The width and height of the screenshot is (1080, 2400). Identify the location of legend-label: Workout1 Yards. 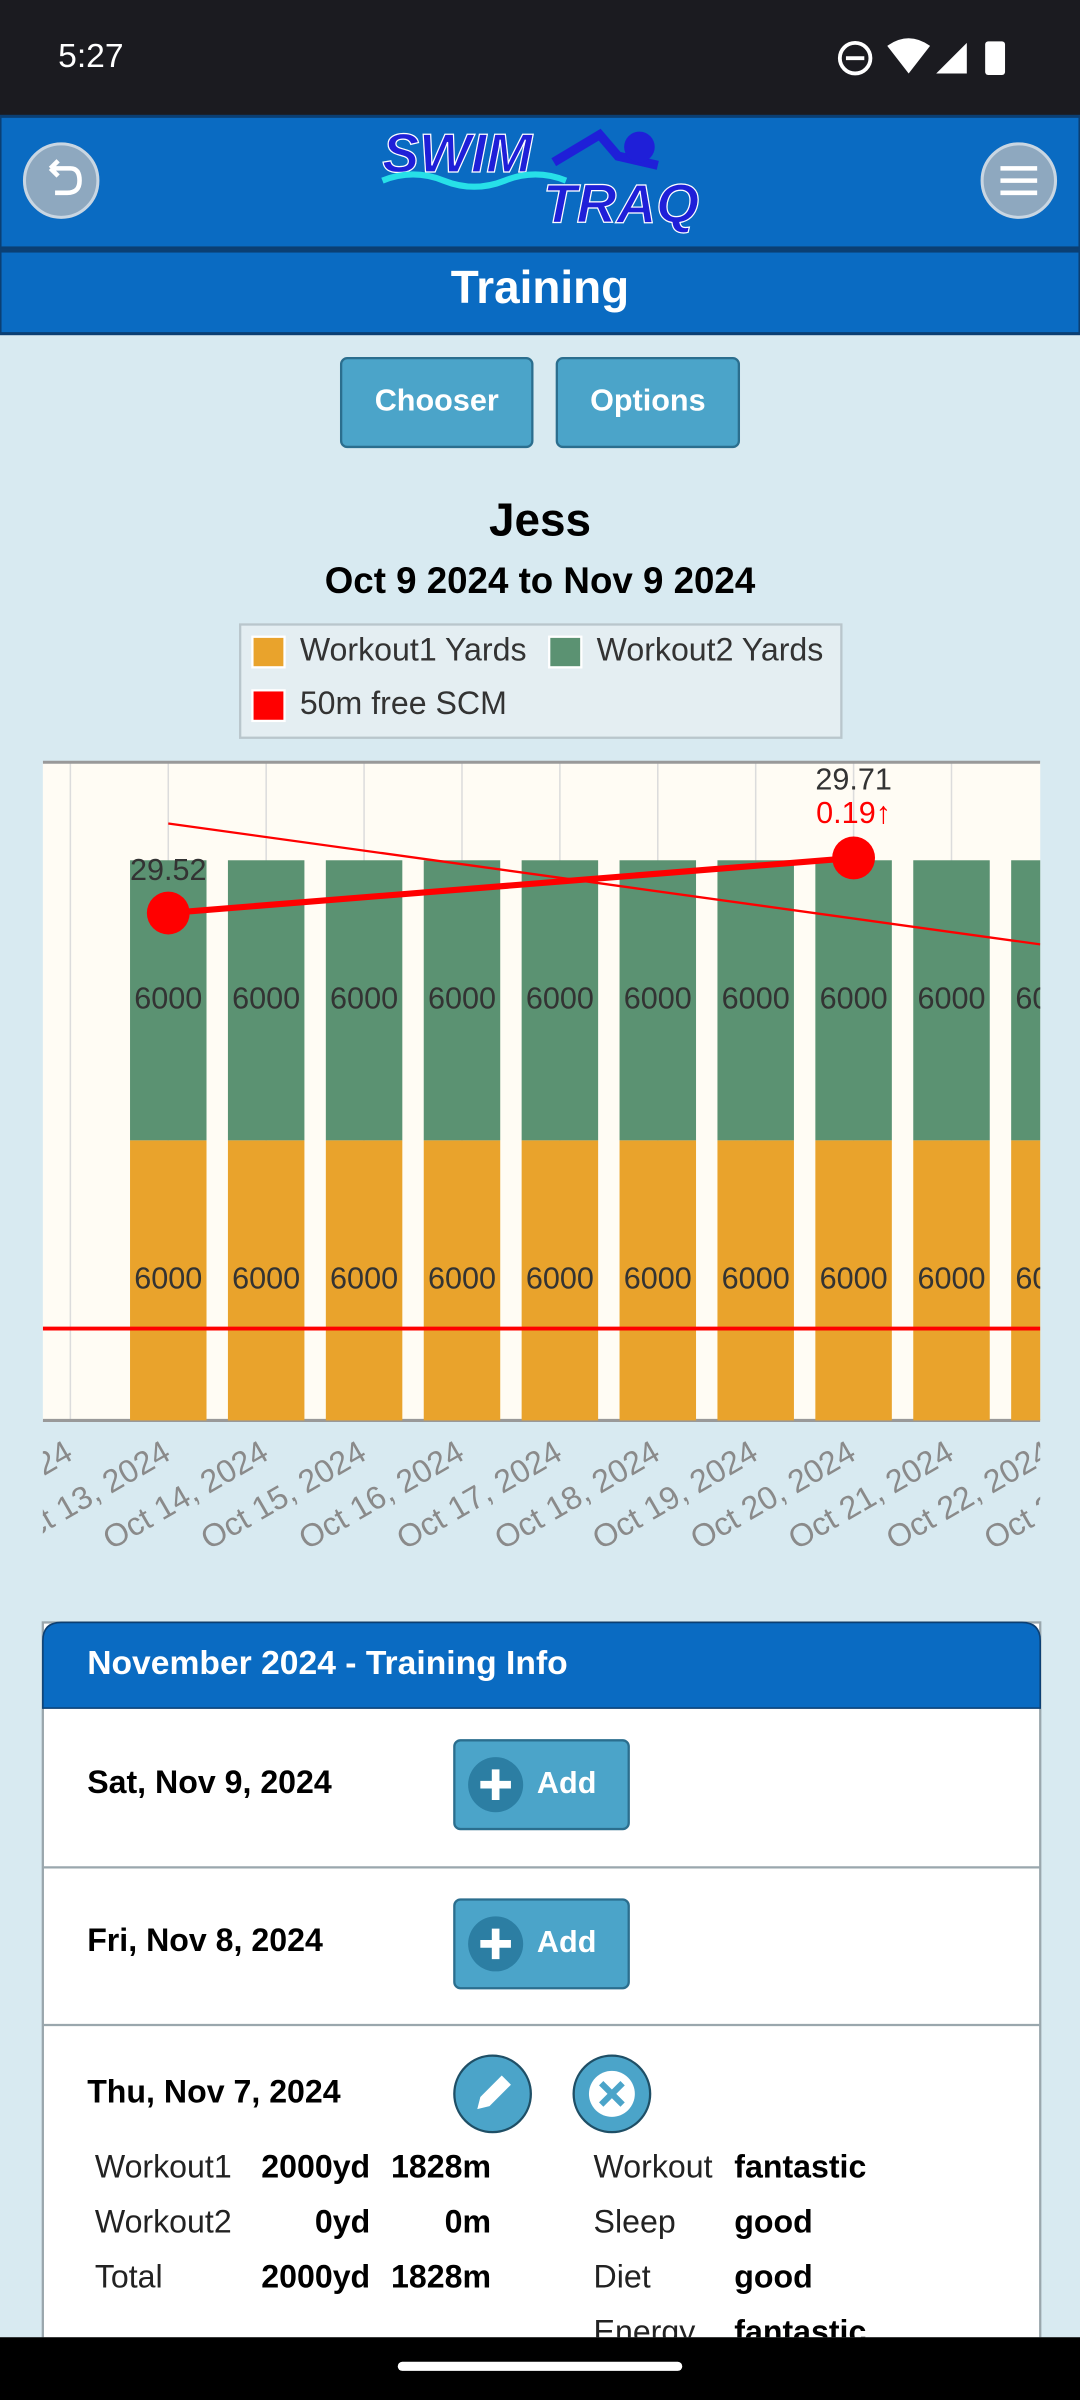
(413, 650).